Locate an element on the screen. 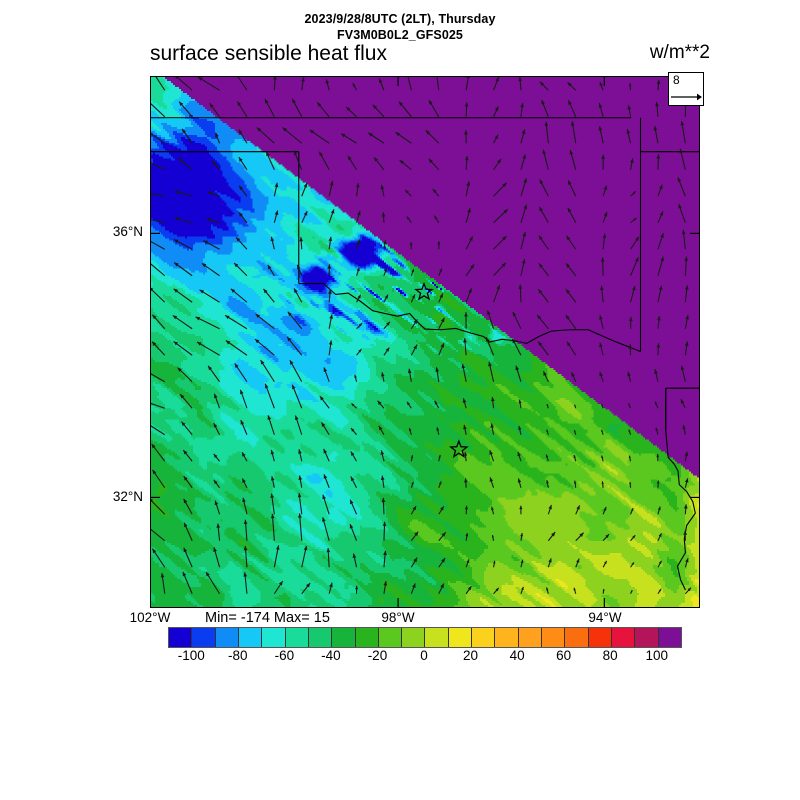  lon-tick-94: 94°W is located at coordinates (605, 617).